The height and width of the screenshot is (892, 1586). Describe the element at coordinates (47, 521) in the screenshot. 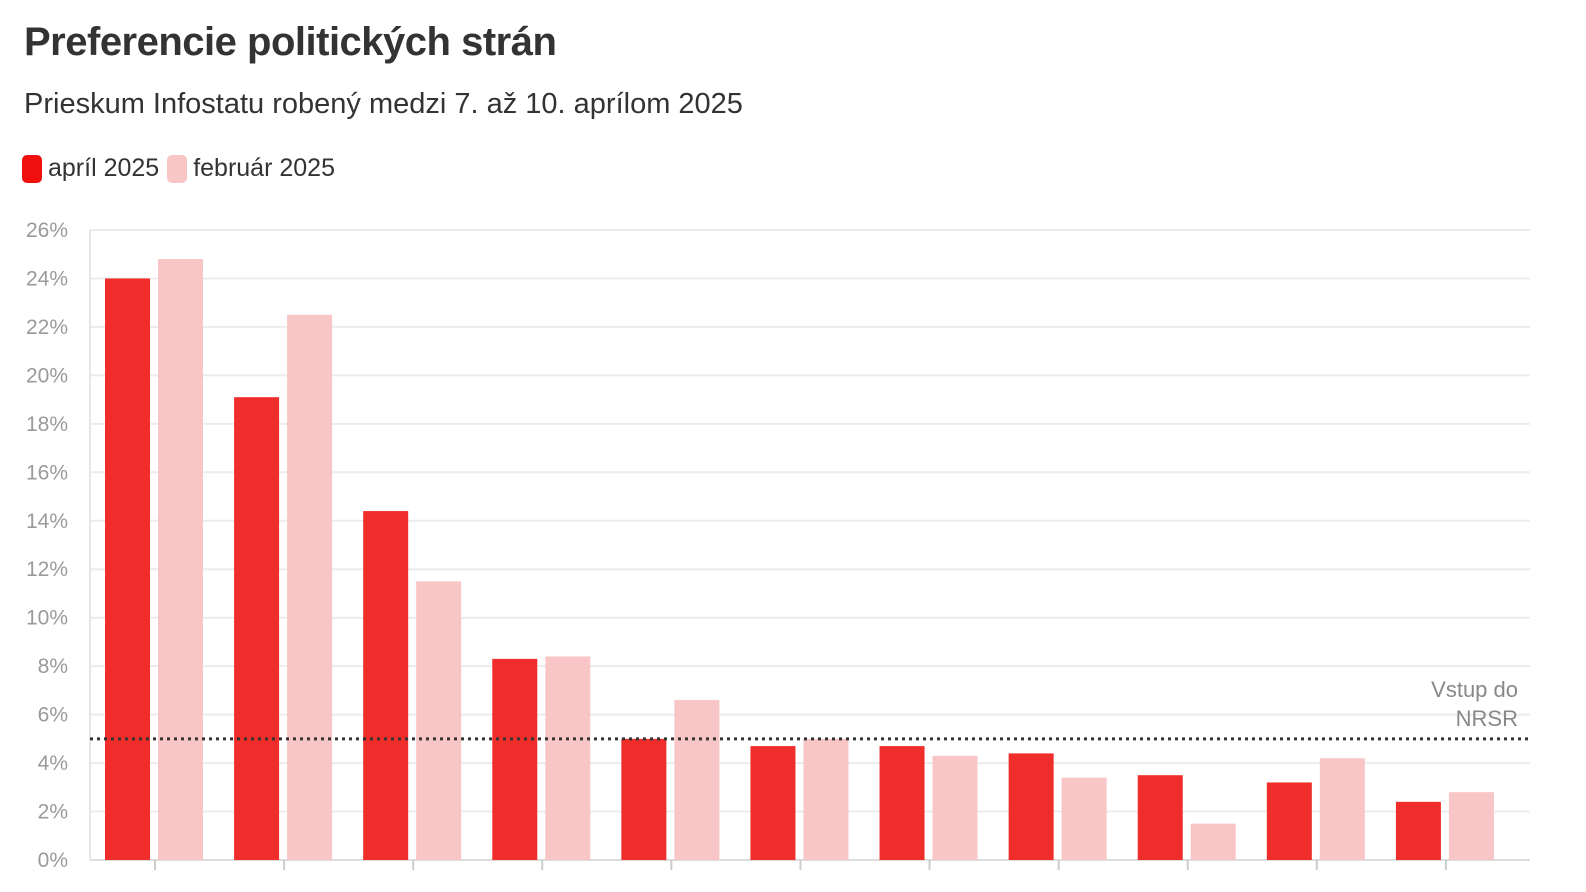

I see `y-tick-label: 14%` at that location.